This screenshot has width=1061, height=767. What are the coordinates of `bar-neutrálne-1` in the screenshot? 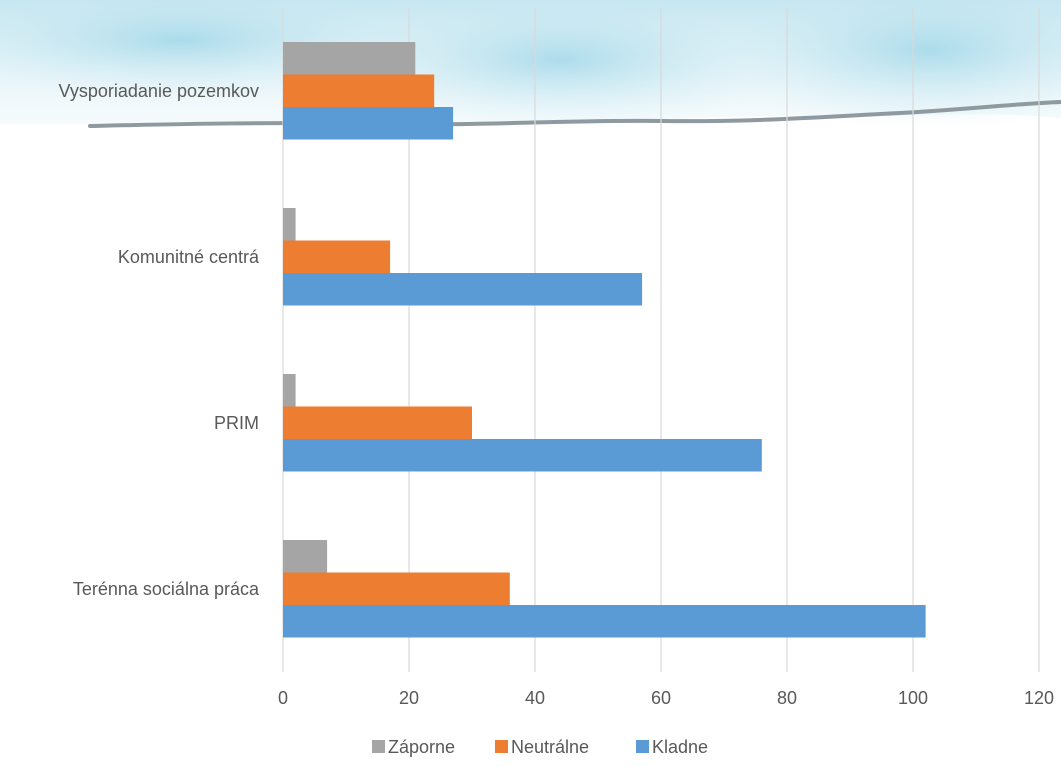 It's located at (337, 256).